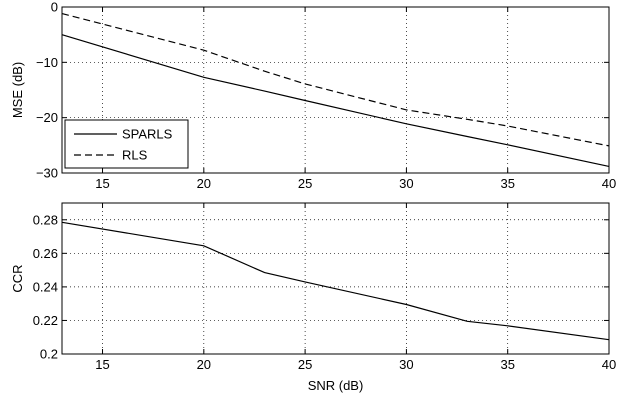 The image size is (618, 398). What do you see at coordinates (135, 155) in the screenshot?
I see `legend-label-rls: RLS` at bounding box center [135, 155].